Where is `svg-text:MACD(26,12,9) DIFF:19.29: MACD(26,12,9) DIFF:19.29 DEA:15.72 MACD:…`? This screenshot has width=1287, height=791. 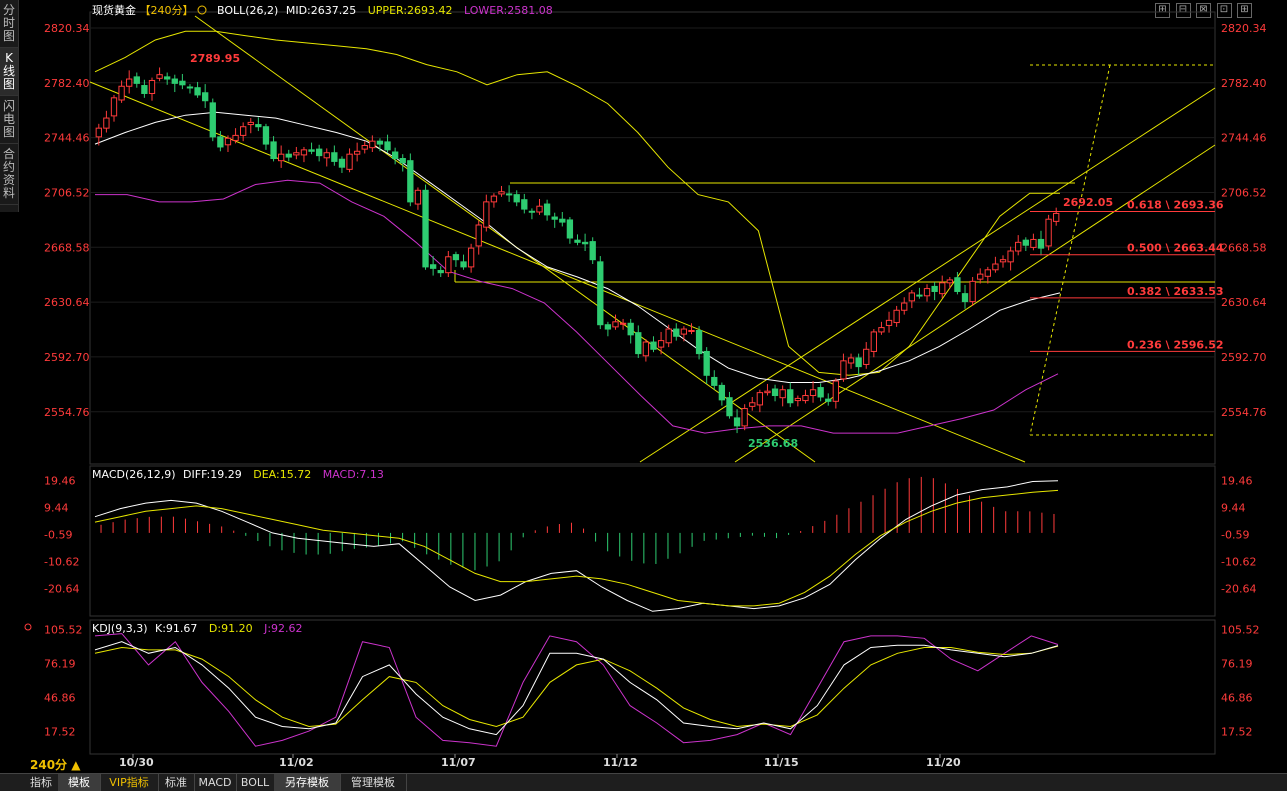 svg-text:MACD(26,12,9) DIFF:19.29: MACD(26,12,9) DIFF:19.29 DEA:15.72 MACD:… is located at coordinates (238, 474).